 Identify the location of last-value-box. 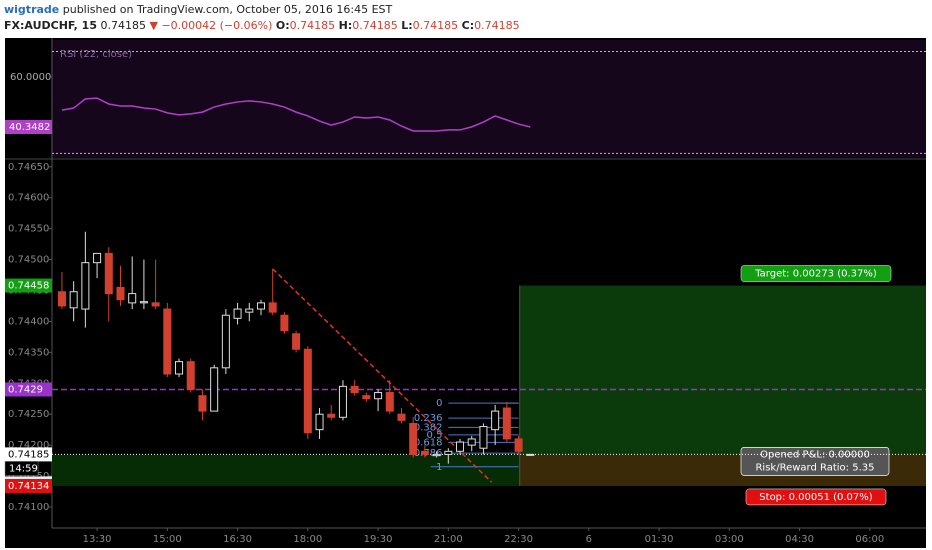
(28, 127).